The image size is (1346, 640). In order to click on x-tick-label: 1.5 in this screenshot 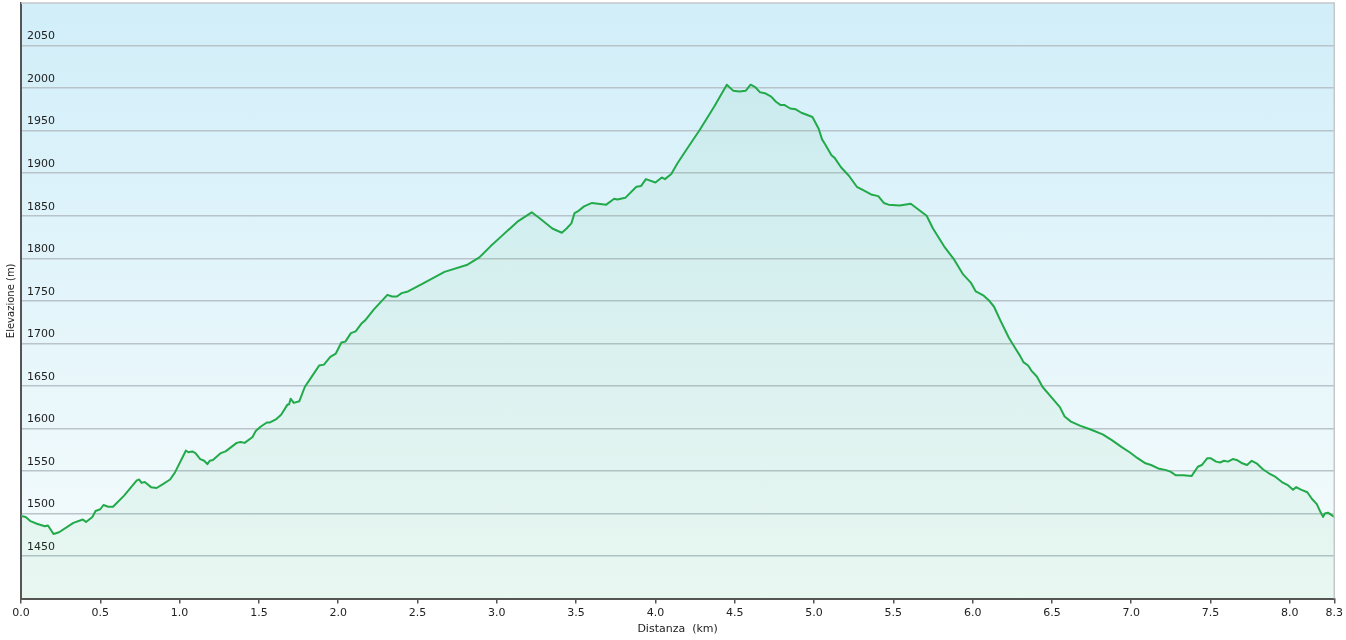, I will do `click(259, 613)`.